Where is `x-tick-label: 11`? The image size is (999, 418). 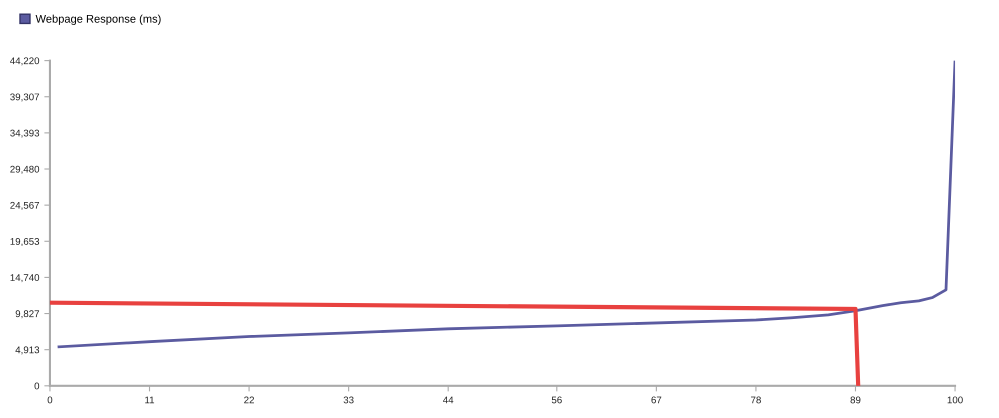
x-tick-label: 11 is located at coordinates (149, 400).